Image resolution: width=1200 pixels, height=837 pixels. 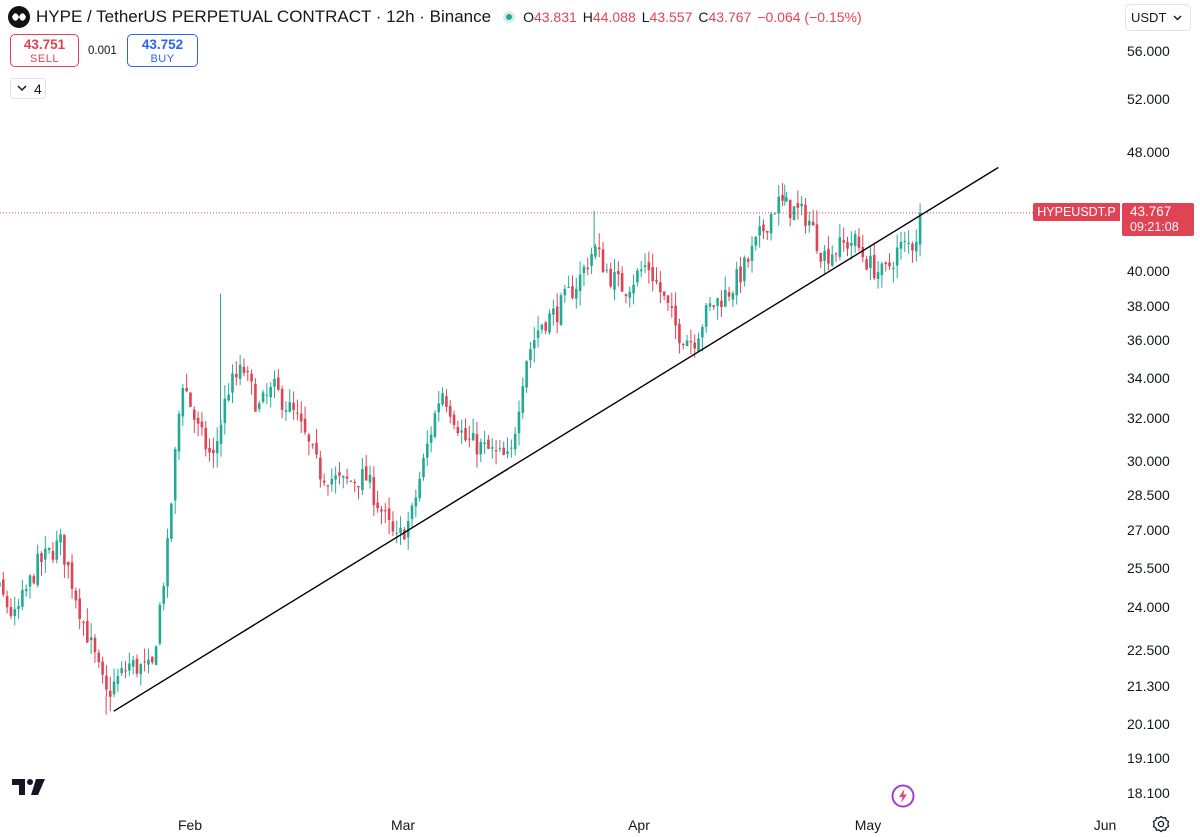 I want to click on x-tick-label: Apr, so click(x=639, y=825).